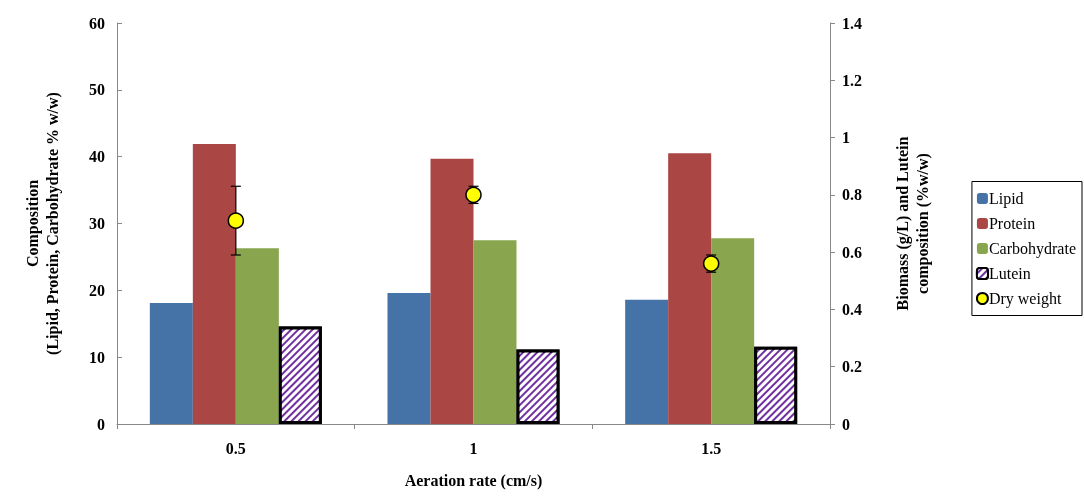 The width and height of the screenshot is (1084, 497). Describe the element at coordinates (1006, 199) in the screenshot. I see `legend-label: Lipid` at that location.